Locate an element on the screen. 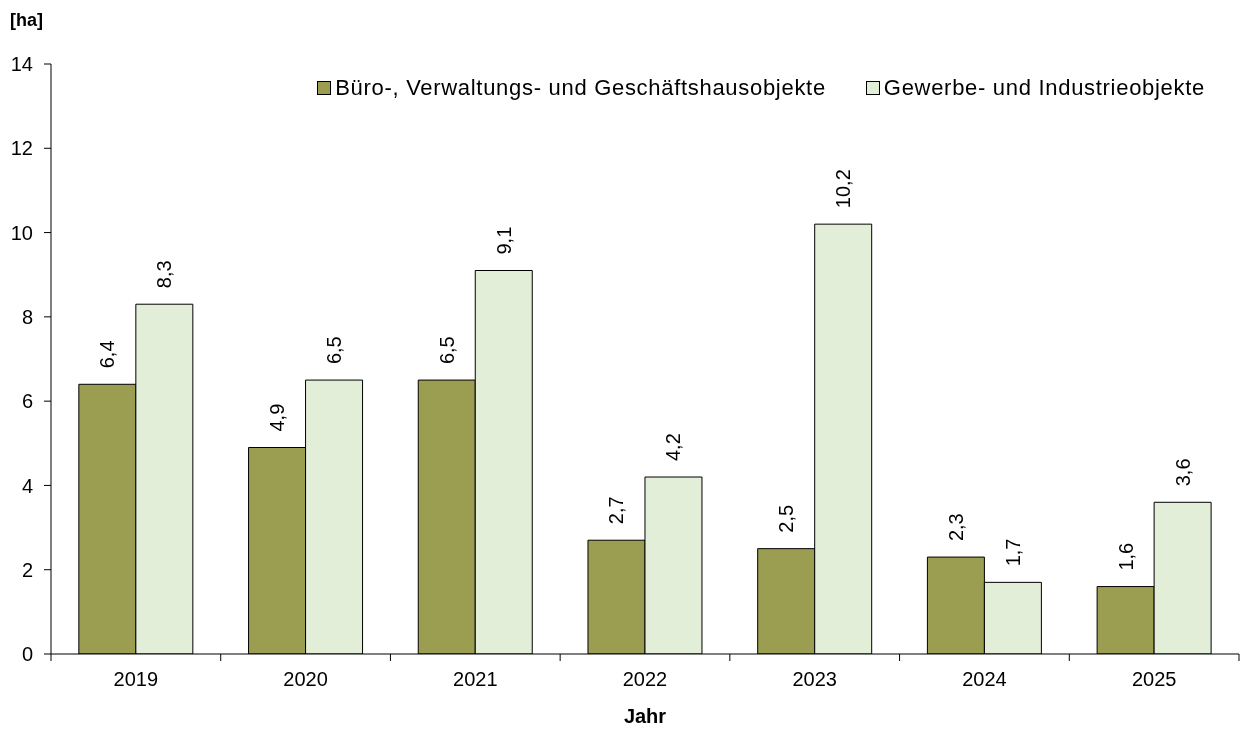 The height and width of the screenshot is (729, 1240). data-label: 6,4 is located at coordinates (107, 354).